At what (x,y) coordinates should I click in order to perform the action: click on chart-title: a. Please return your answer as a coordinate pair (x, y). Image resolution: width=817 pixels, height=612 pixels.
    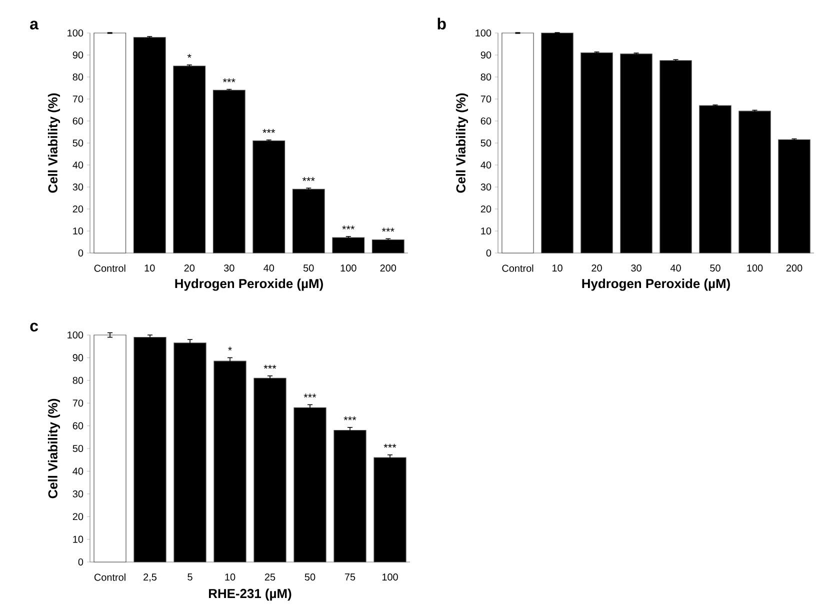
    Looking at the image, I should click on (34, 25).